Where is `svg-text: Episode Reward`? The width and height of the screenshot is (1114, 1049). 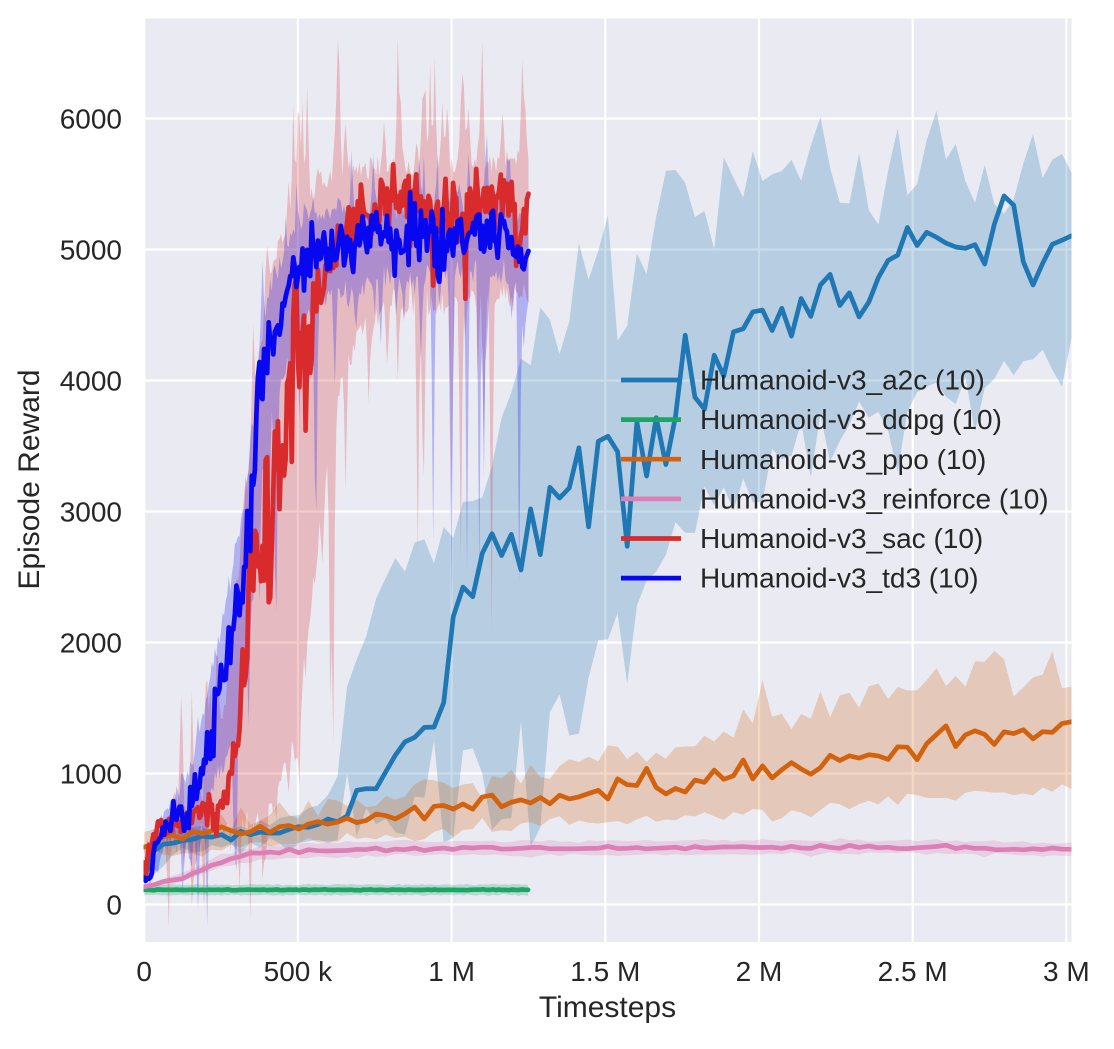 svg-text: Episode Reward is located at coordinates (29, 479).